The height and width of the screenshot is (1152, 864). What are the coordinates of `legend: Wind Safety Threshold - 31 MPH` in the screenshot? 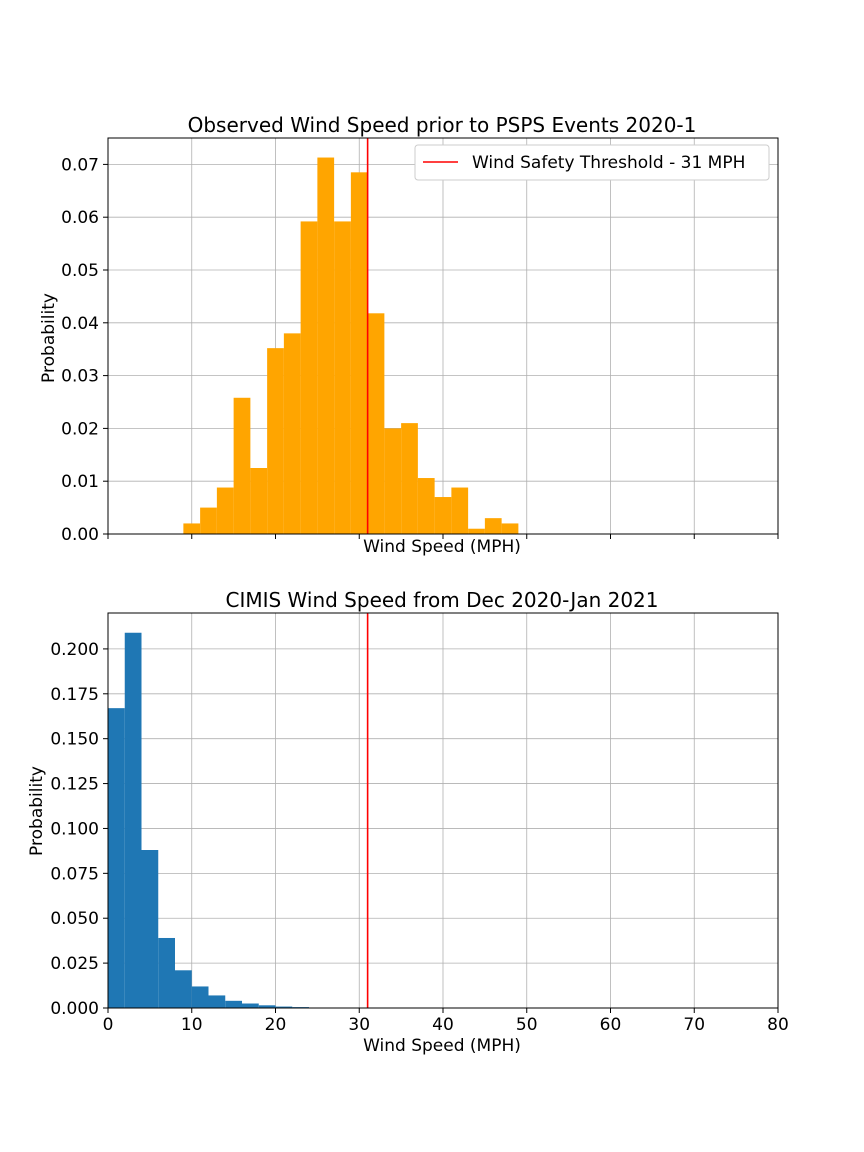 It's located at (592, 162).